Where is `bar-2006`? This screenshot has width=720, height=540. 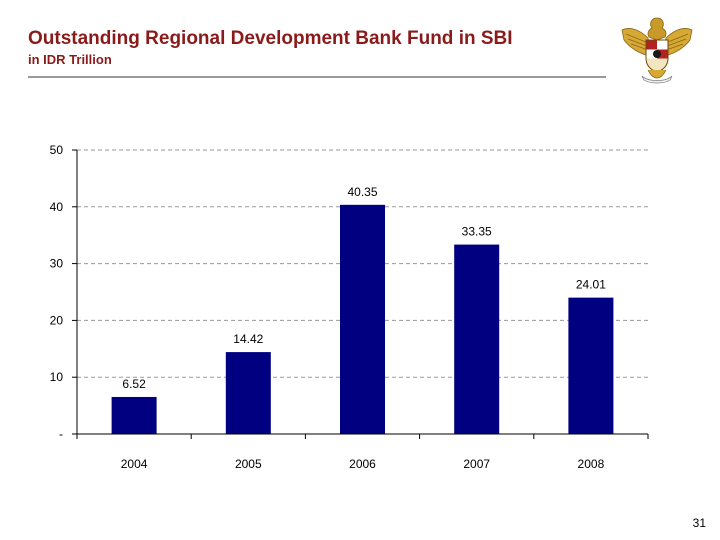
bar-2006 is located at coordinates (362, 319).